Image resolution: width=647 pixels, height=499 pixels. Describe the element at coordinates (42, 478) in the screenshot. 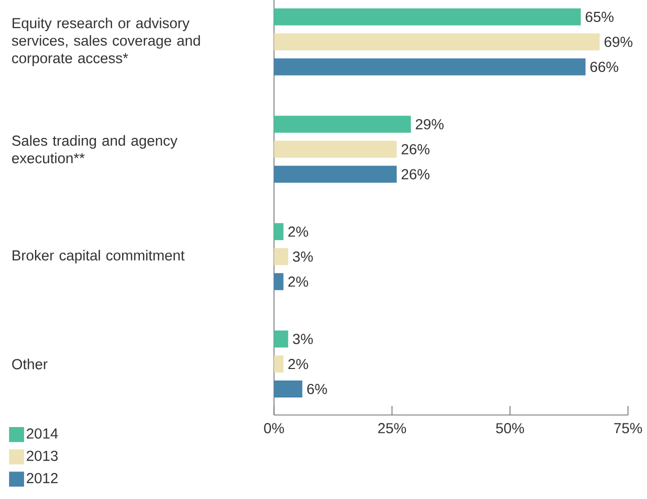

I see `legend-label: 2012` at that location.